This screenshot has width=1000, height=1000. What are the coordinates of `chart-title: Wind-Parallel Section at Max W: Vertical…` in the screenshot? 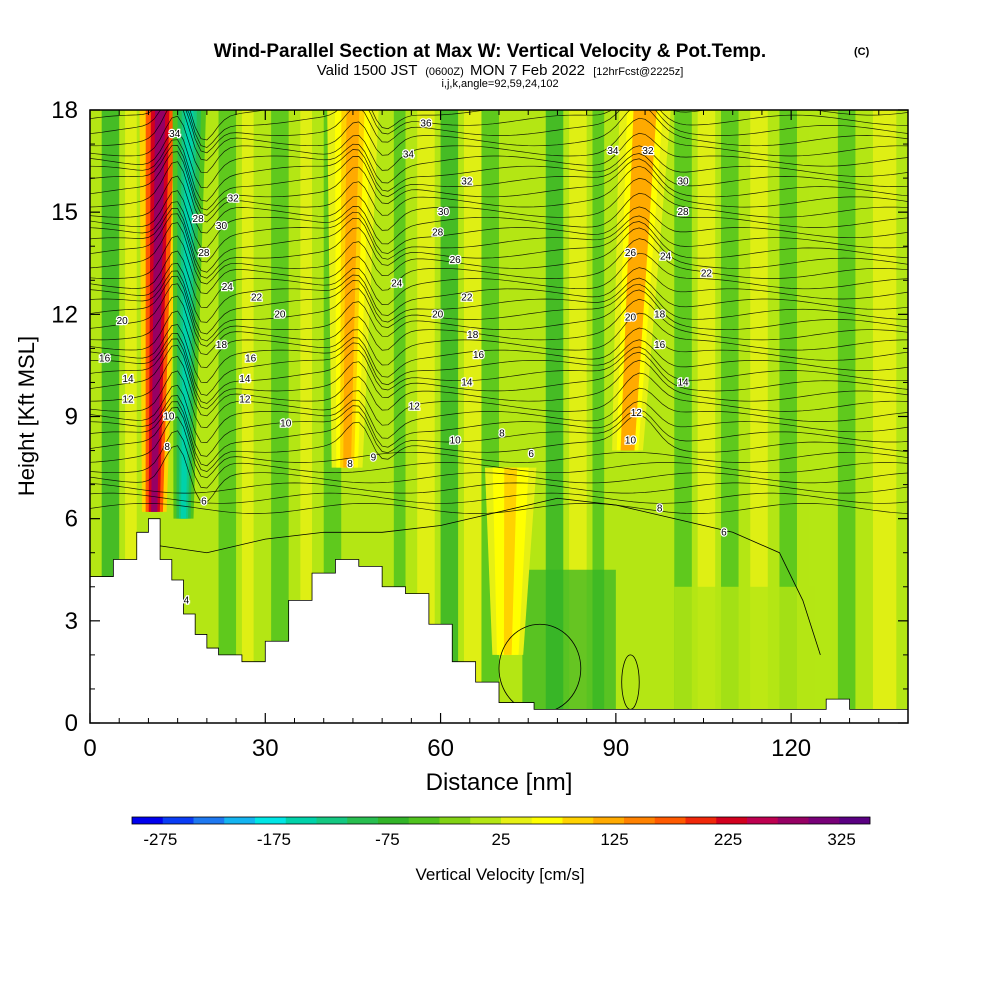 It's located at (490, 51).